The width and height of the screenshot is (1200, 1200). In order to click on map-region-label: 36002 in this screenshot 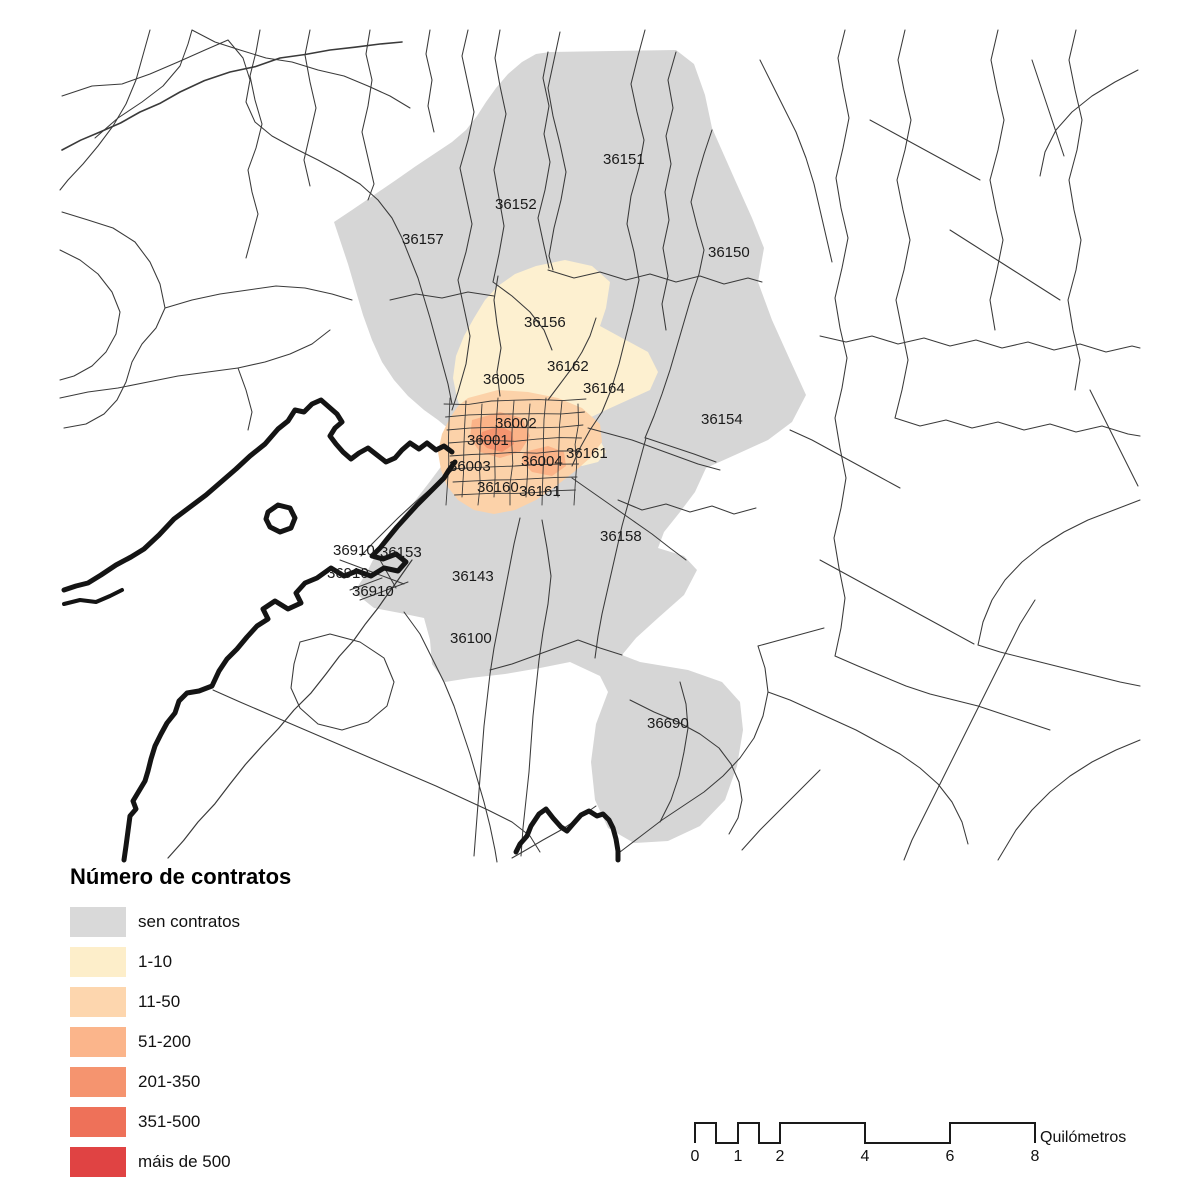, I will do `click(516, 423)`.